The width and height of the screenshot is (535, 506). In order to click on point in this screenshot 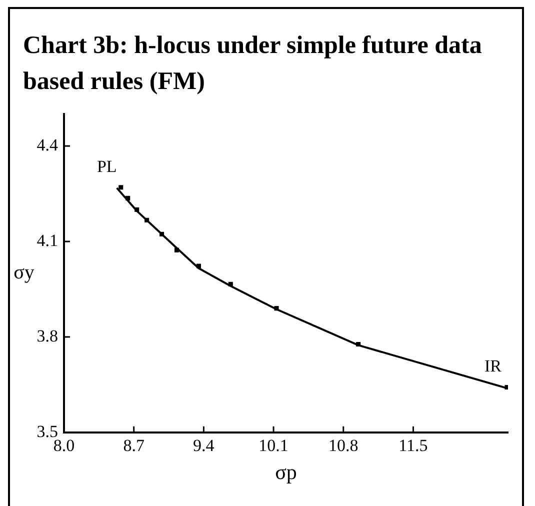, I will do `click(121, 187)`.